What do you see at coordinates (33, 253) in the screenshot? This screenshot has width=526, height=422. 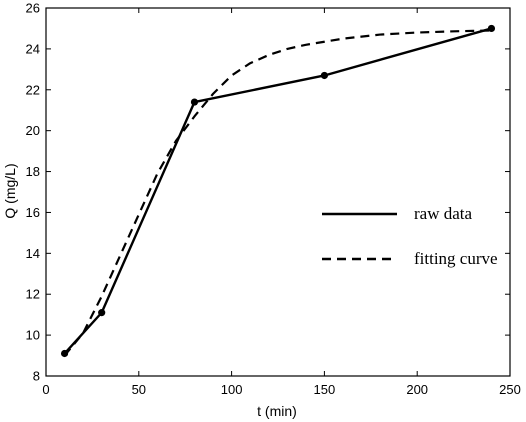 I see `y-tick-label: 14` at bounding box center [33, 253].